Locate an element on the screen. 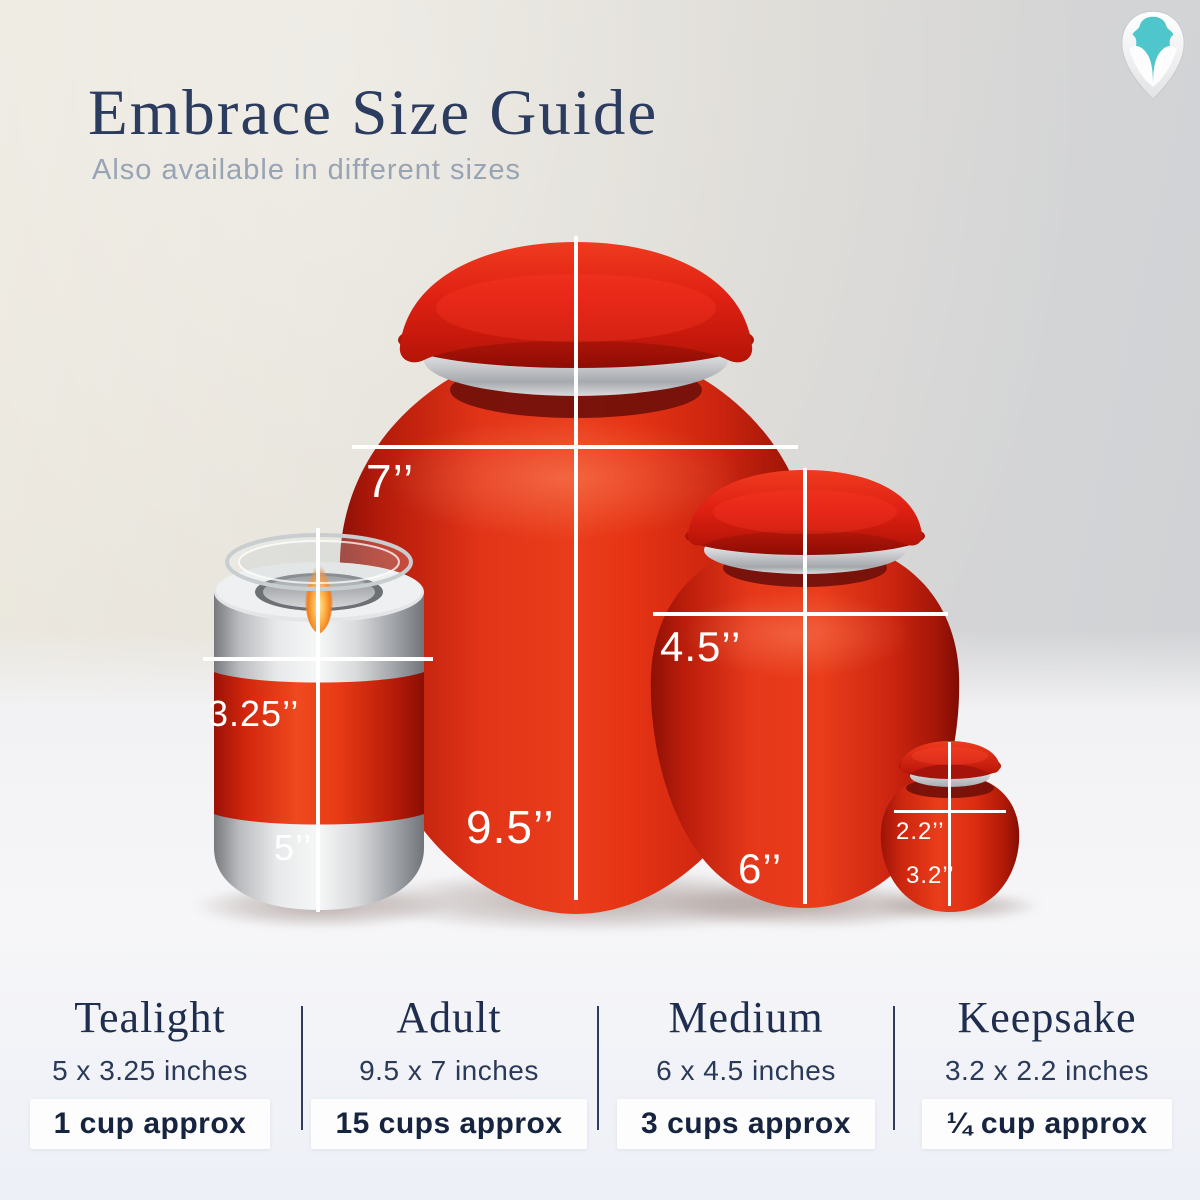 Image resolution: width=1200 pixels, height=1200 pixels. medium-width-line is located at coordinates (800, 614).